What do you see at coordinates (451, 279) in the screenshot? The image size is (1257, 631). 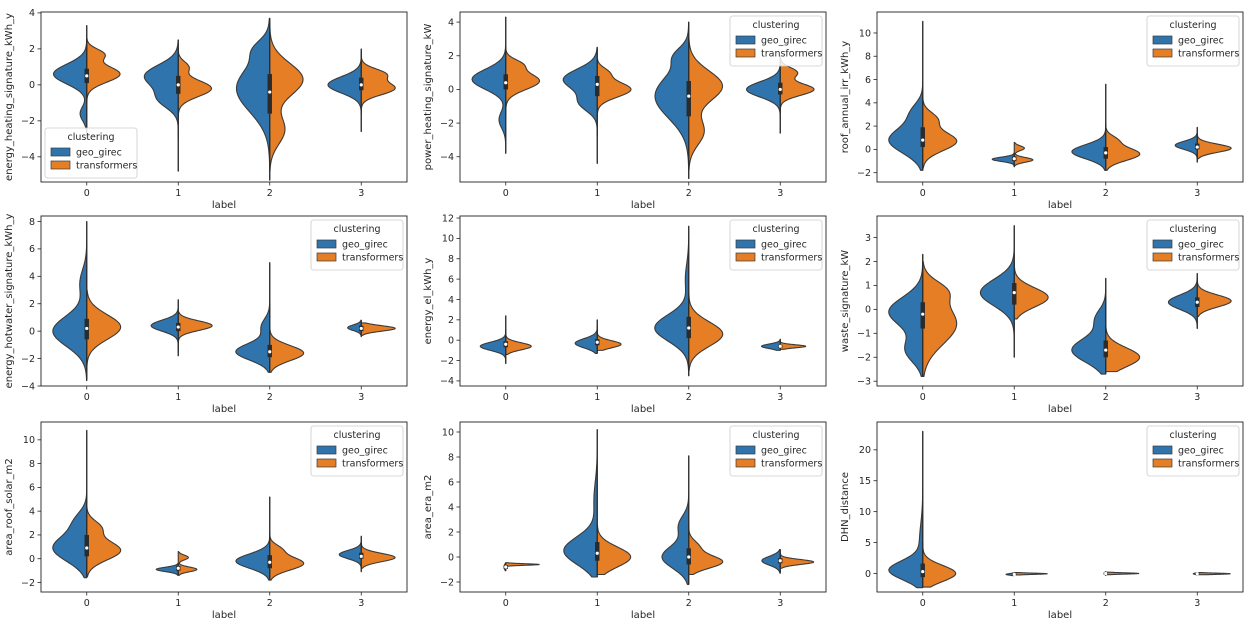 I see `y-tick-label: 6` at bounding box center [451, 279].